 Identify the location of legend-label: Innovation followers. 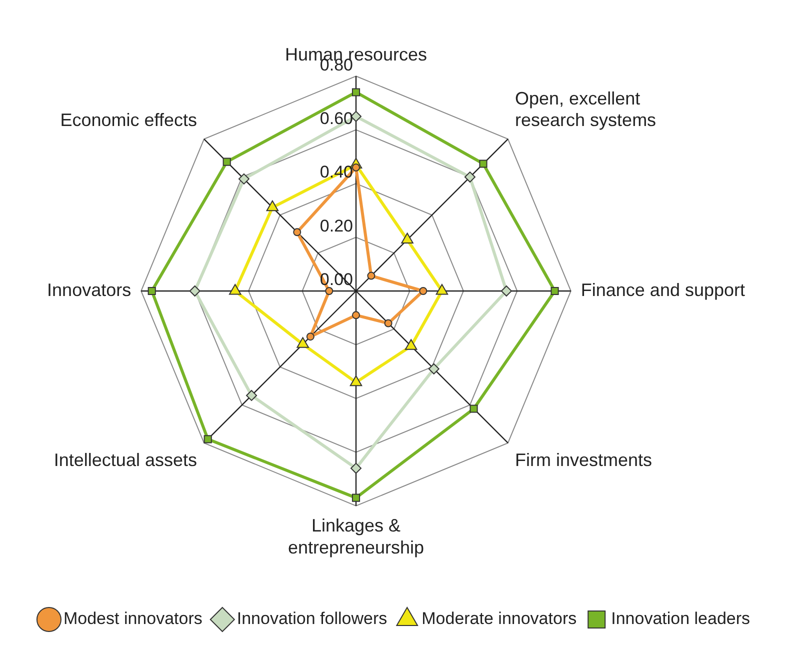
(312, 618).